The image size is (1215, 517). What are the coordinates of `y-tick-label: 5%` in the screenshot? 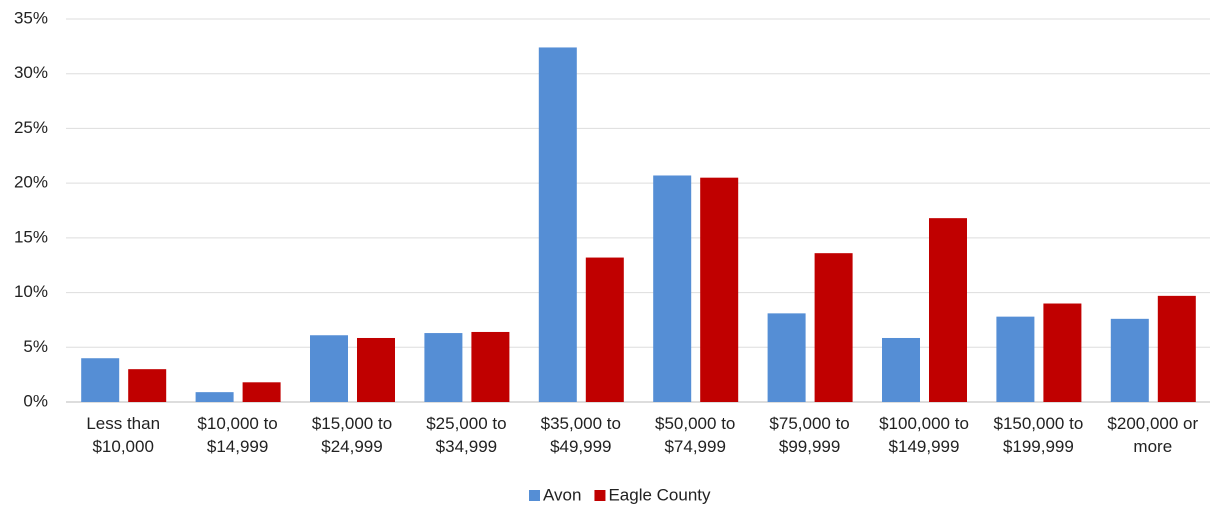 It's located at (35, 346).